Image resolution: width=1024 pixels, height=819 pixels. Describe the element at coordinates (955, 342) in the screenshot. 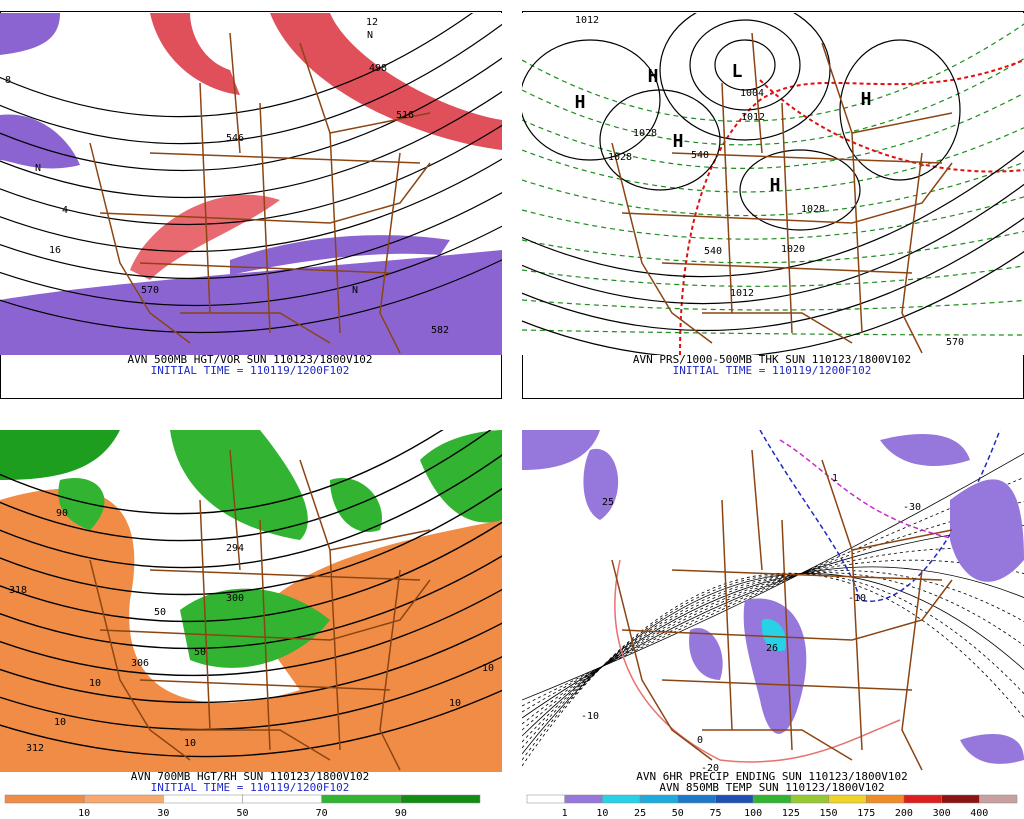

I see `contour-label: 570` at that location.